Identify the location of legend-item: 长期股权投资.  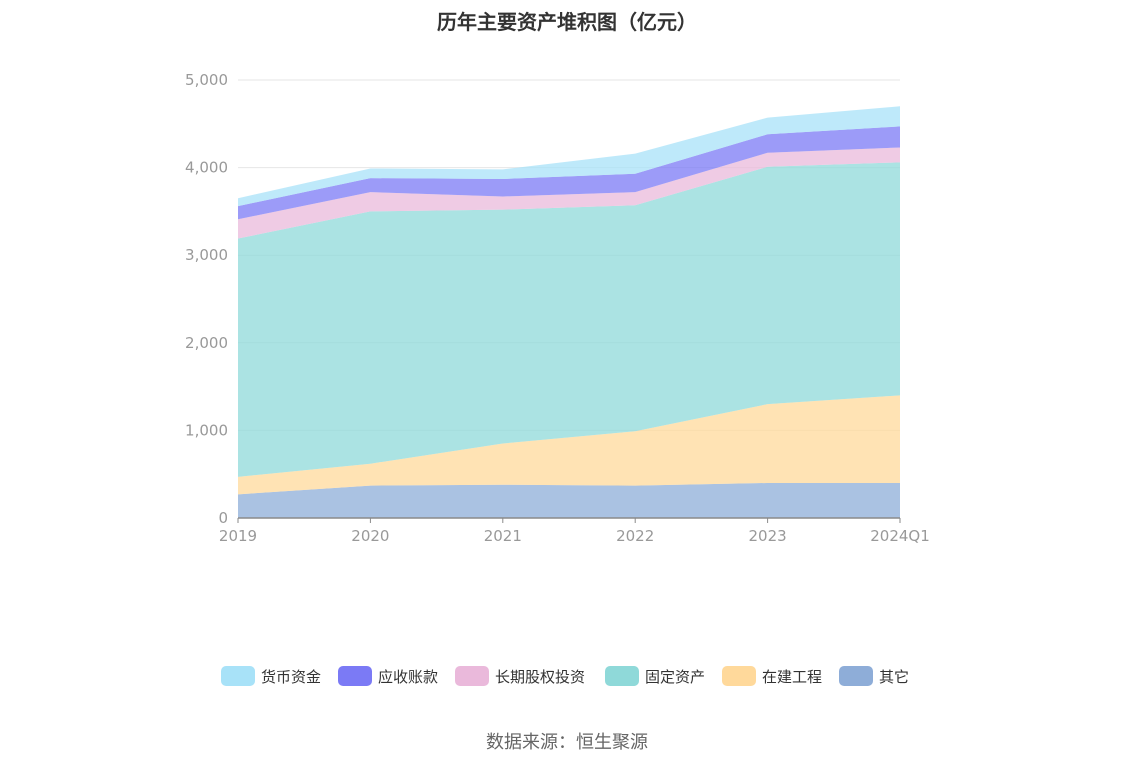
(520, 676).